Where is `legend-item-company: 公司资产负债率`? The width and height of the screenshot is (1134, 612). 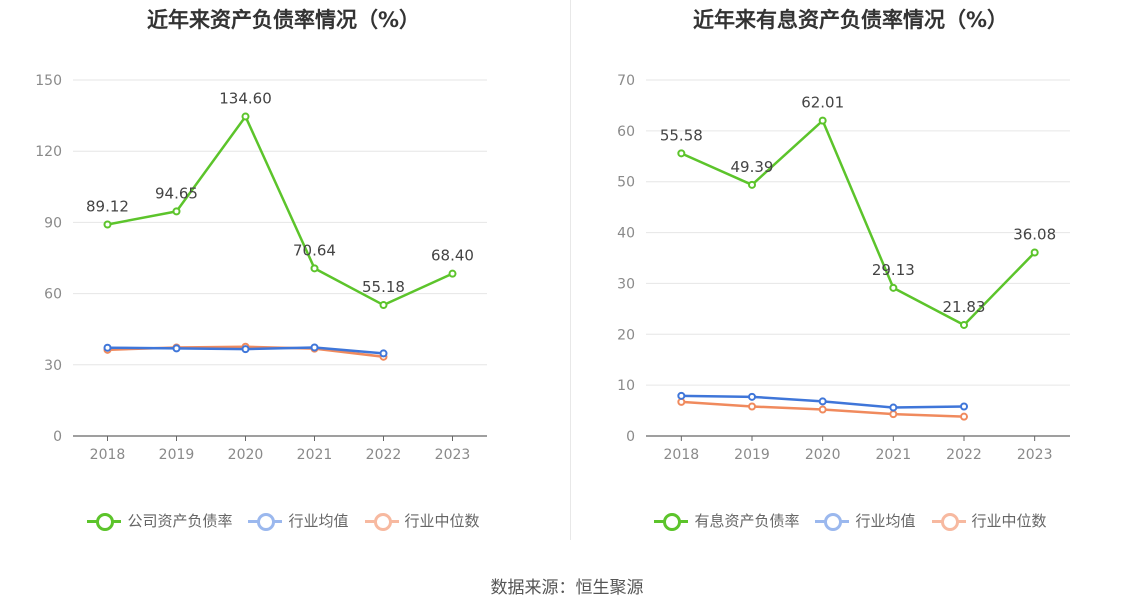
legend-item-company: 公司资产负债率 is located at coordinates (159, 520).